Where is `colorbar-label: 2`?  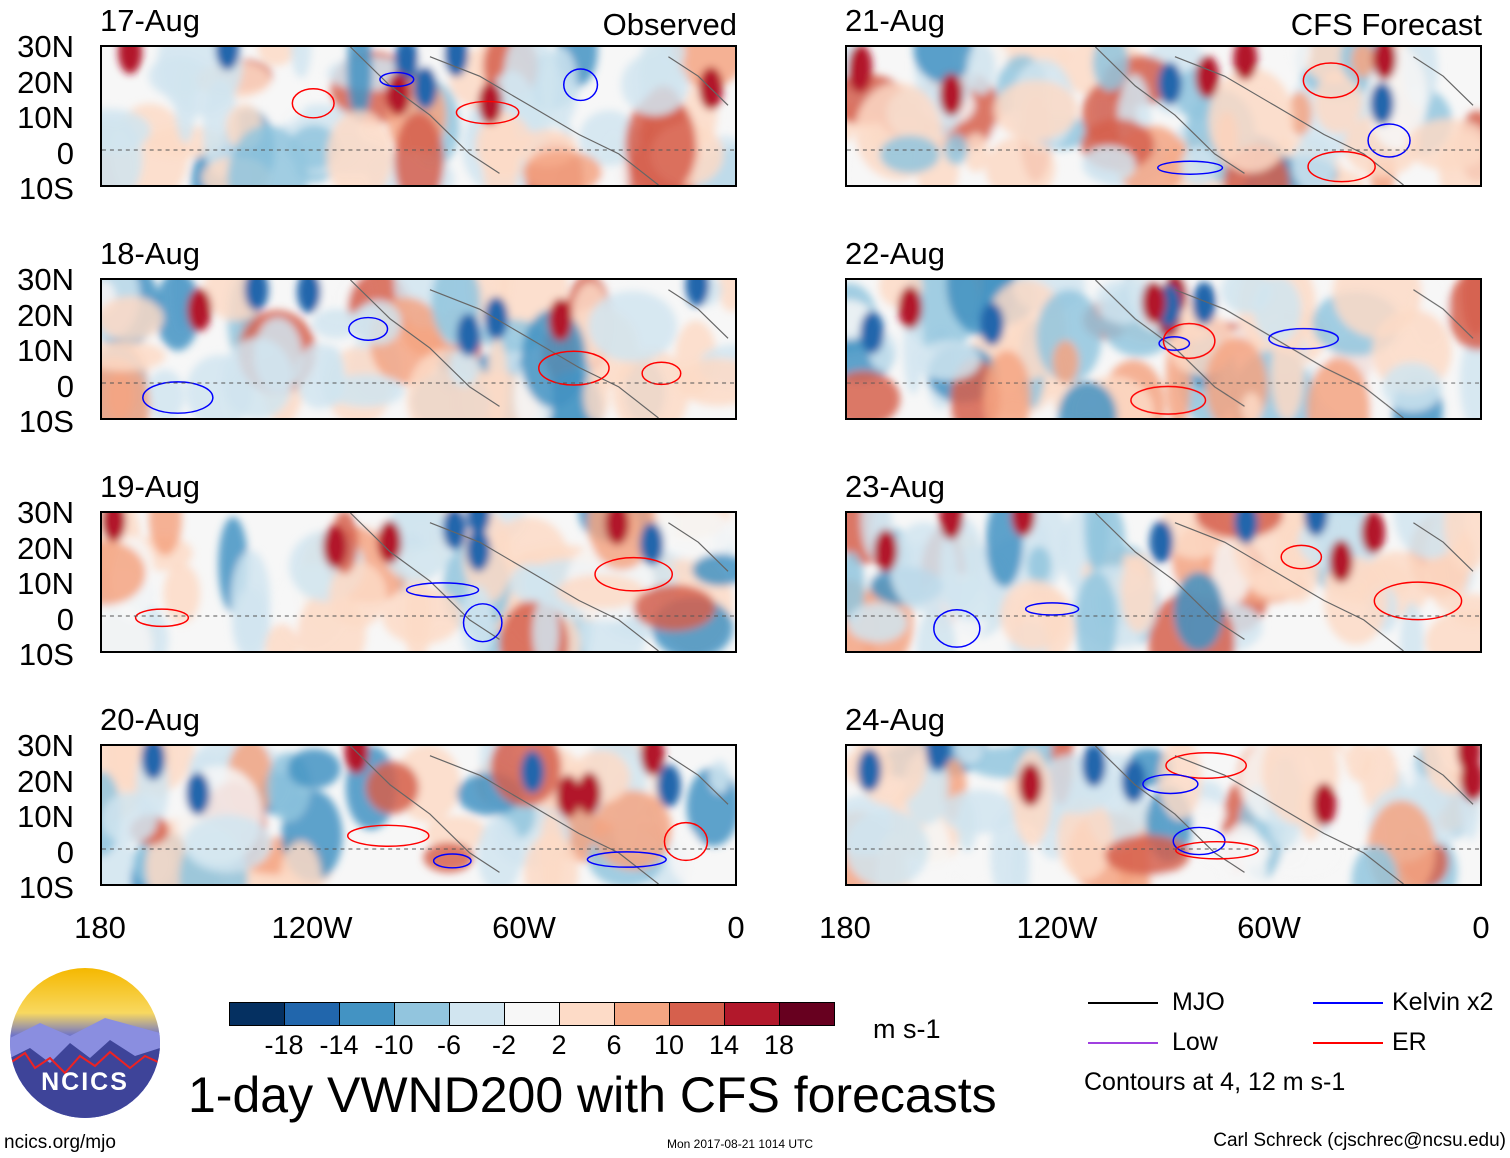
colorbar-label: 2 is located at coordinates (559, 1045).